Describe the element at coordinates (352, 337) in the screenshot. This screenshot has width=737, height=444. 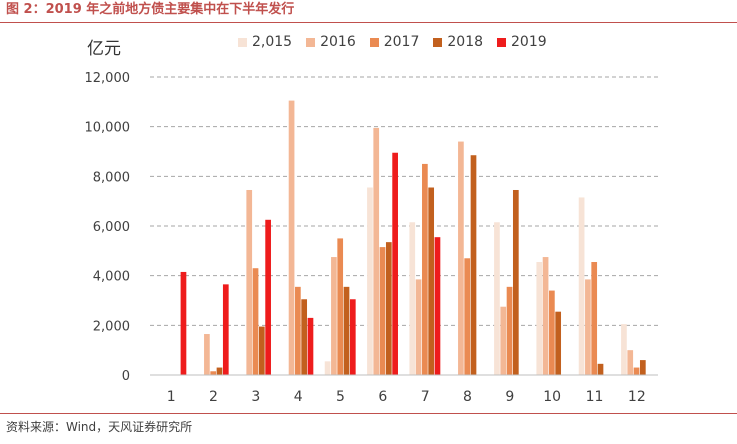
I see `bar-2019-m5` at that location.